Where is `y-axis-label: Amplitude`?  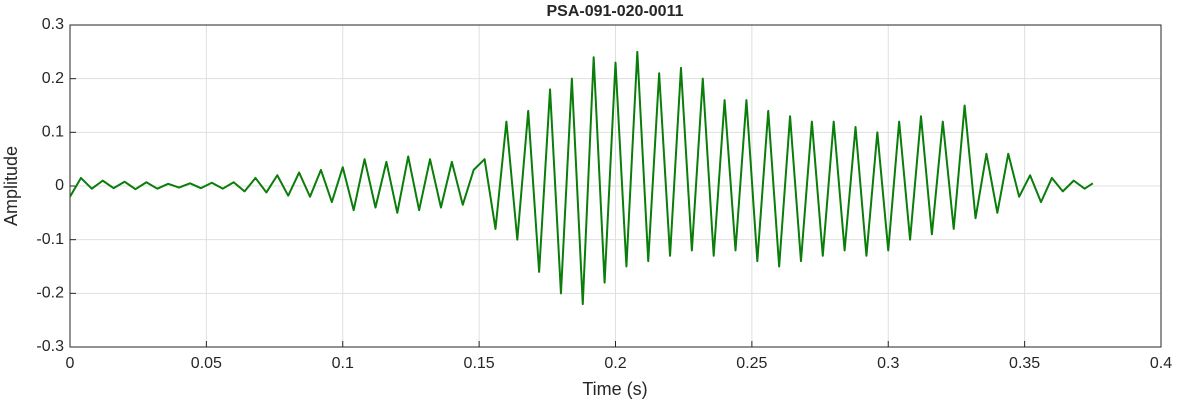
y-axis-label: Amplitude is located at coordinates (11, 186).